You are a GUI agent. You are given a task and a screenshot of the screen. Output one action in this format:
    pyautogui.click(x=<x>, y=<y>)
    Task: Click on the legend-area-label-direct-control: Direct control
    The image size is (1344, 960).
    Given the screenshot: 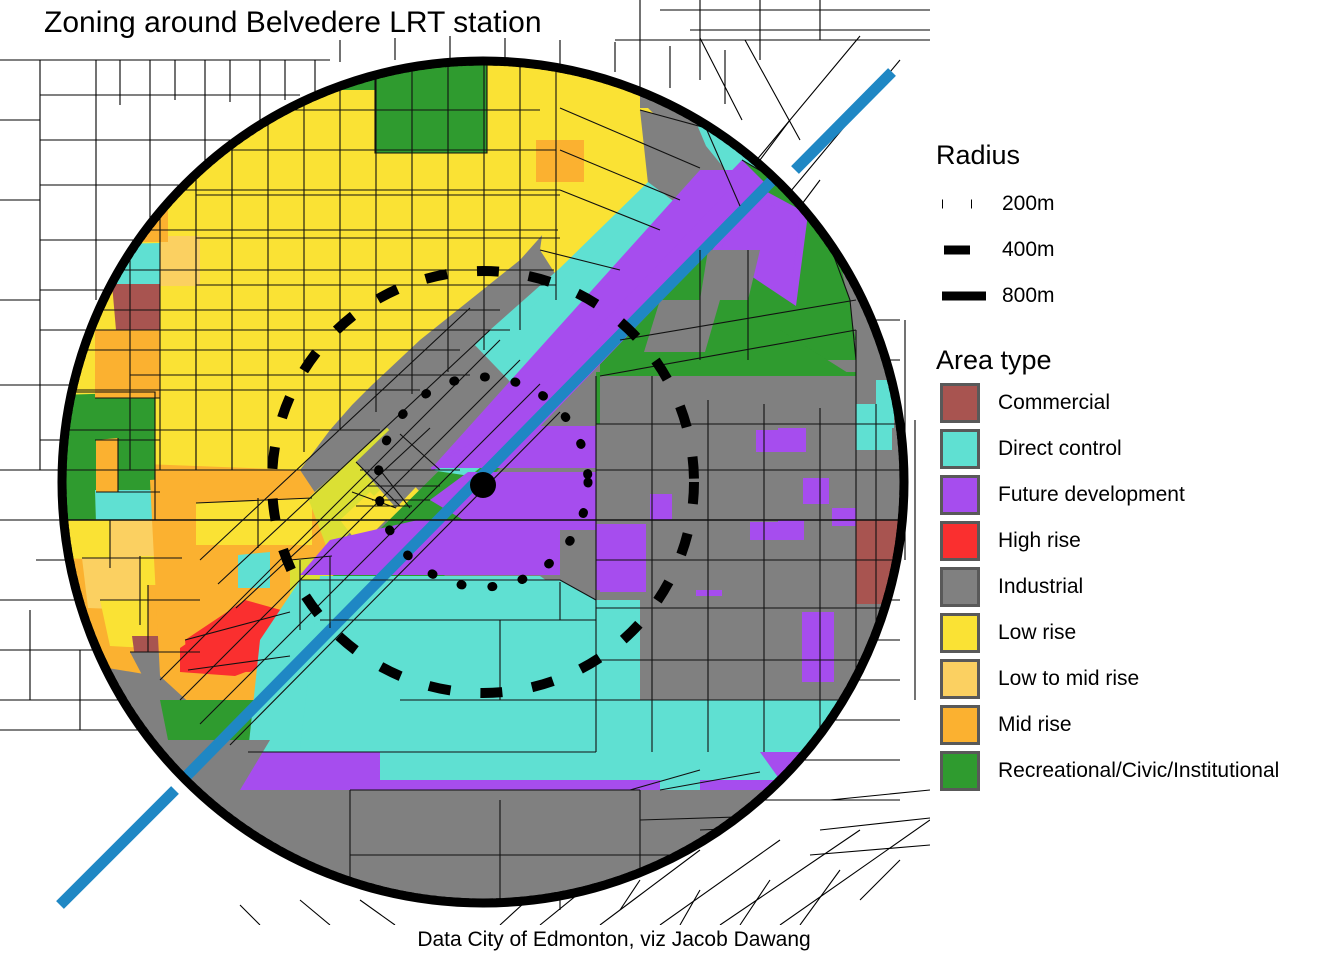 What is the action you would take?
    pyautogui.click(x=1060, y=448)
    